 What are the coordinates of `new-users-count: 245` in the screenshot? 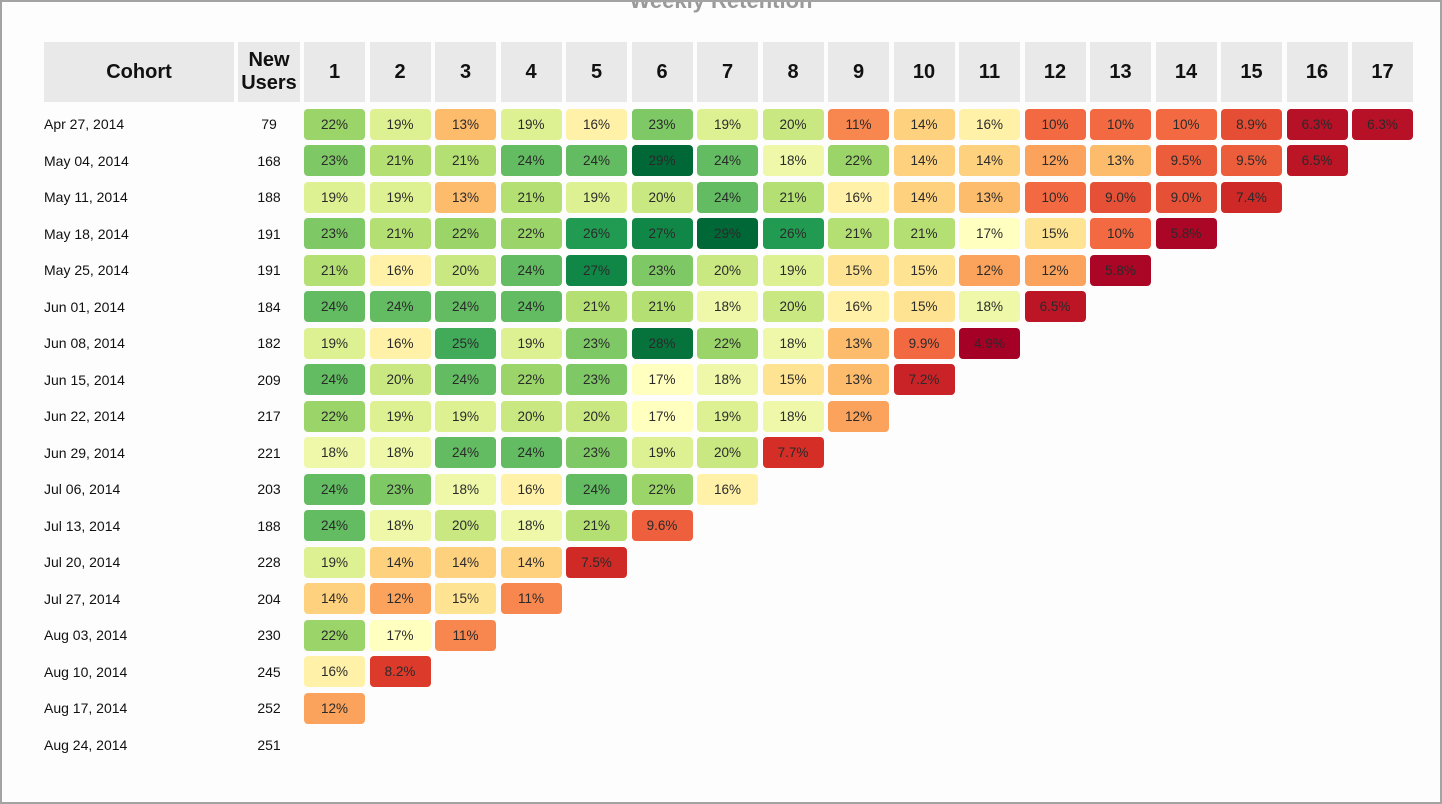 It's located at (269, 671).